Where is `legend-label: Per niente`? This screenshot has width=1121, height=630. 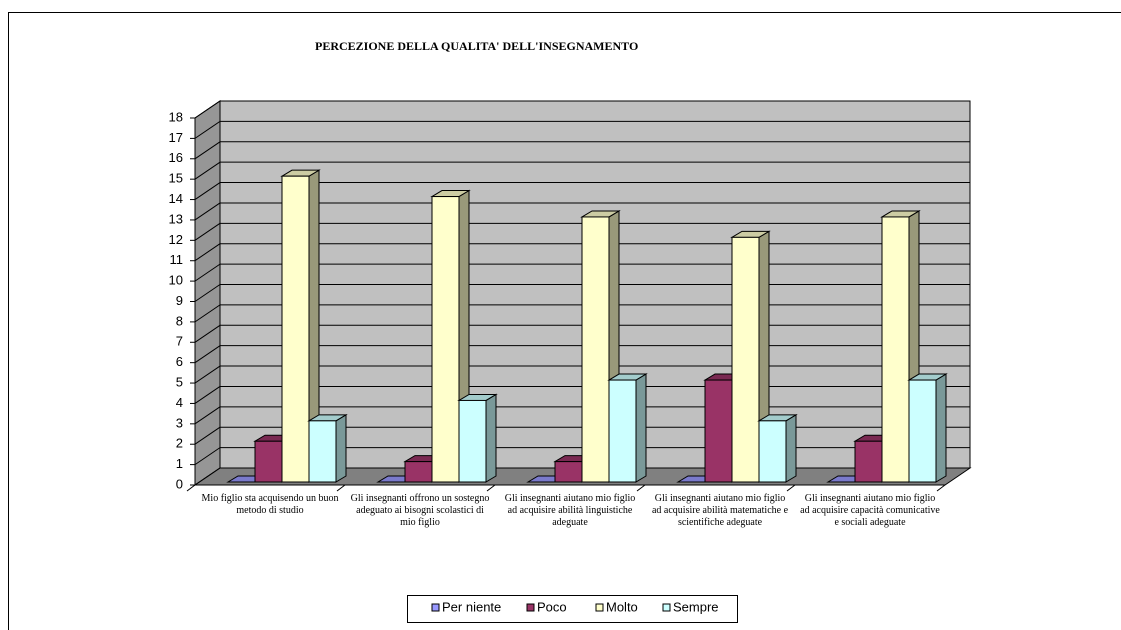 legend-label: Per niente is located at coordinates (471, 606).